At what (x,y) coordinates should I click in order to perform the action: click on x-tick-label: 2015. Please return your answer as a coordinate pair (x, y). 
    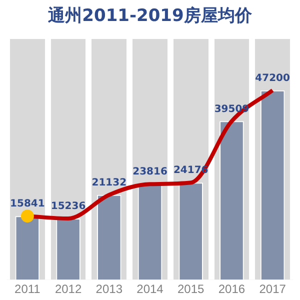
    Looking at the image, I should click on (191, 289).